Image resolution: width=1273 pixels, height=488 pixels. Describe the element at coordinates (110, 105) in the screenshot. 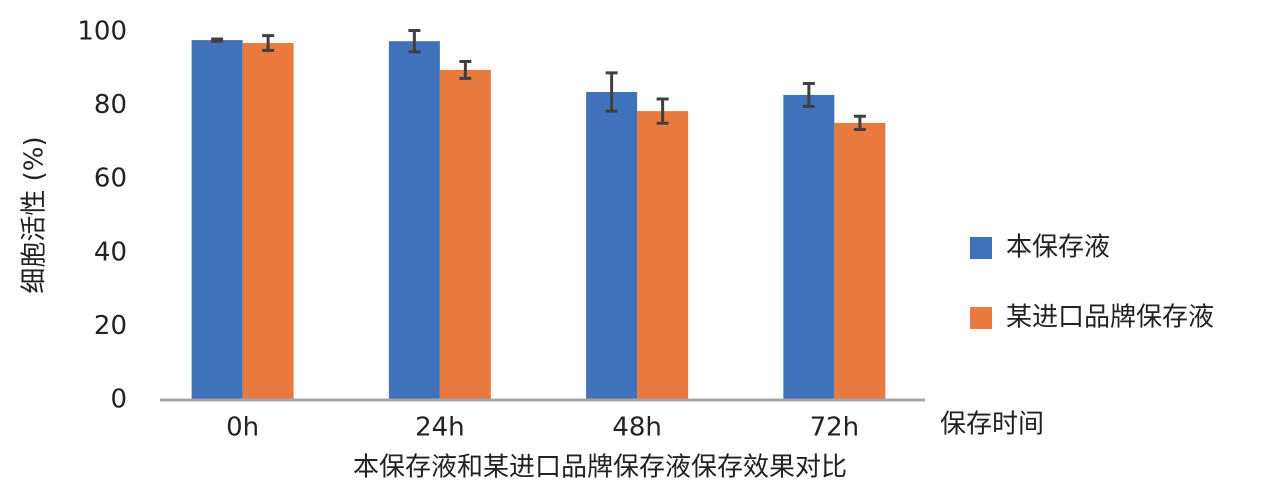

I see `y-tick-label: 80` at that location.